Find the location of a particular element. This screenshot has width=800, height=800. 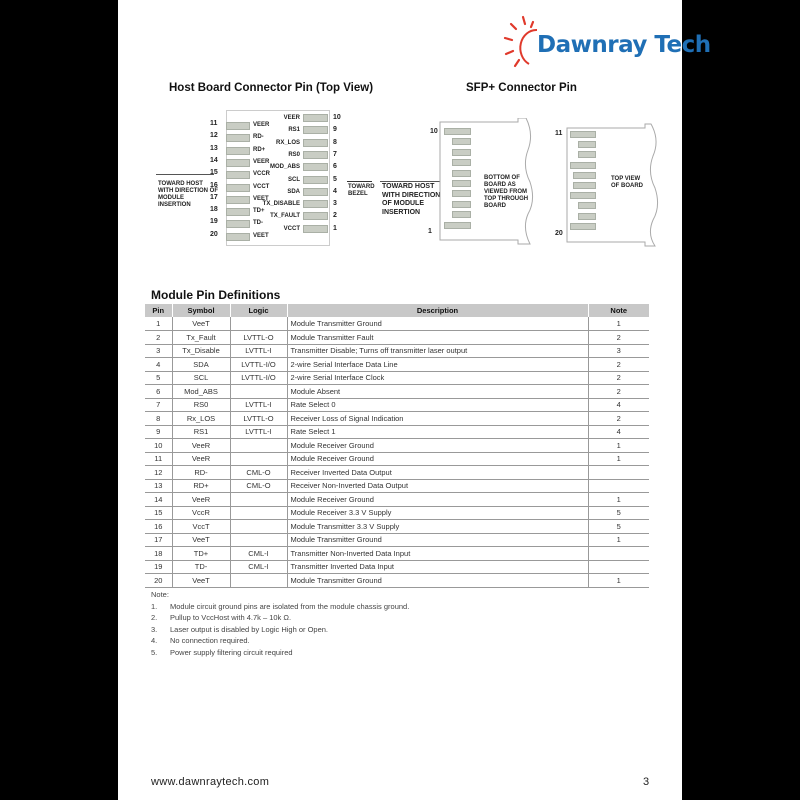

note-number: 2. is located at coordinates (154, 617).